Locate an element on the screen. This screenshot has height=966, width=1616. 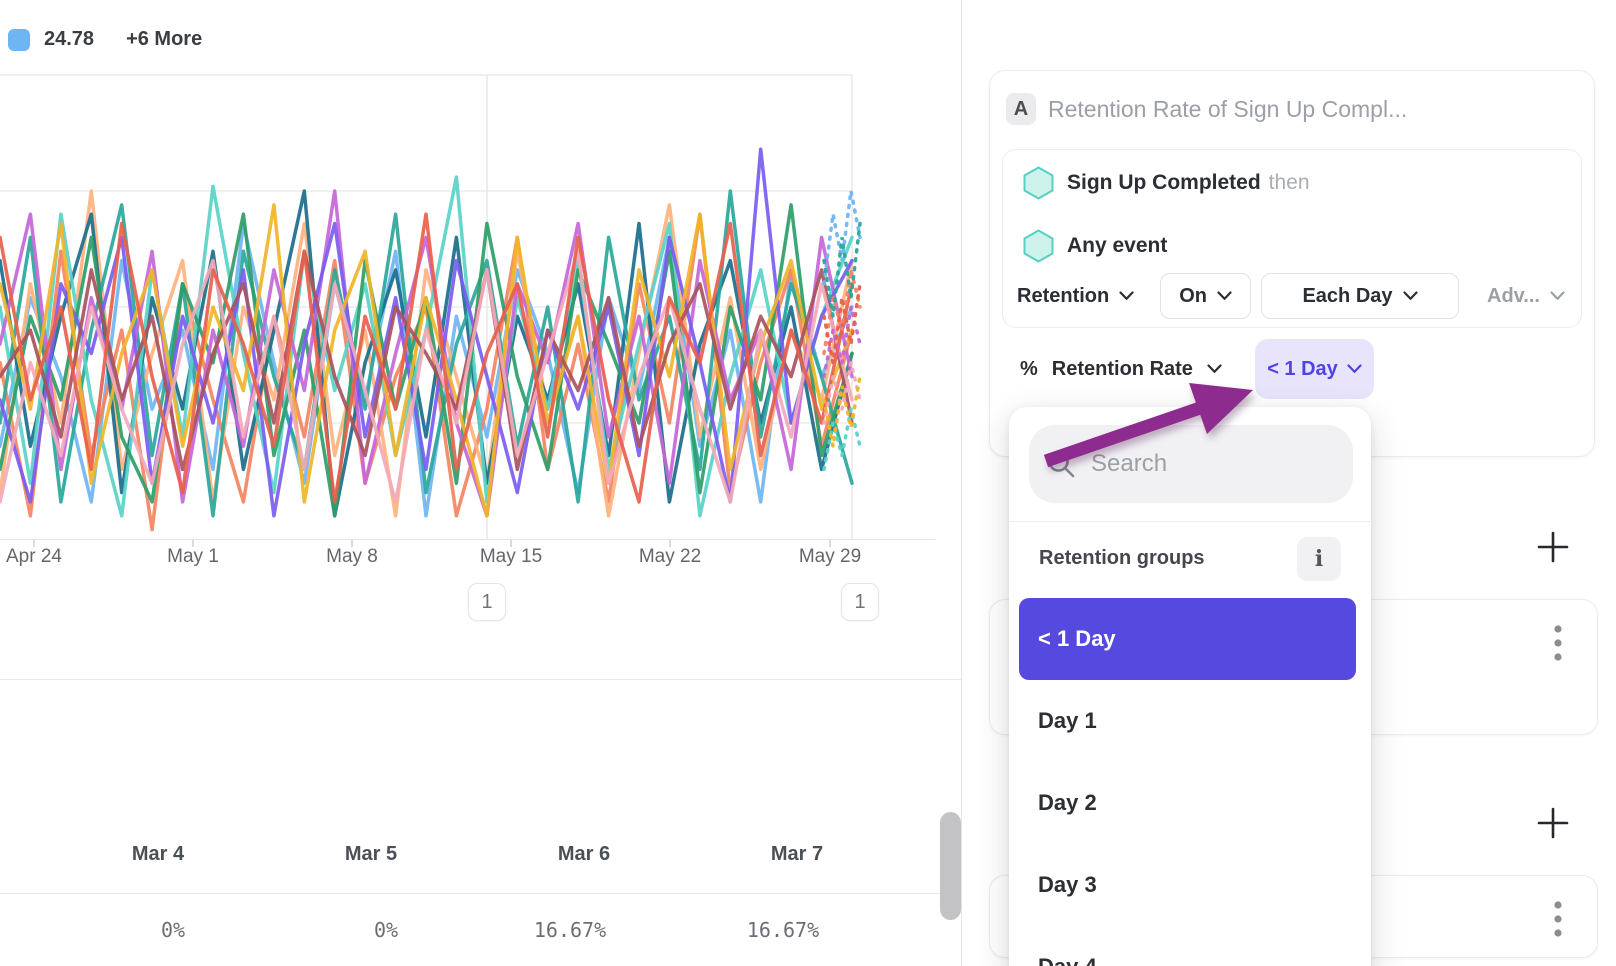
retention-groups-label: Retention groups is located at coordinates (1122, 558).